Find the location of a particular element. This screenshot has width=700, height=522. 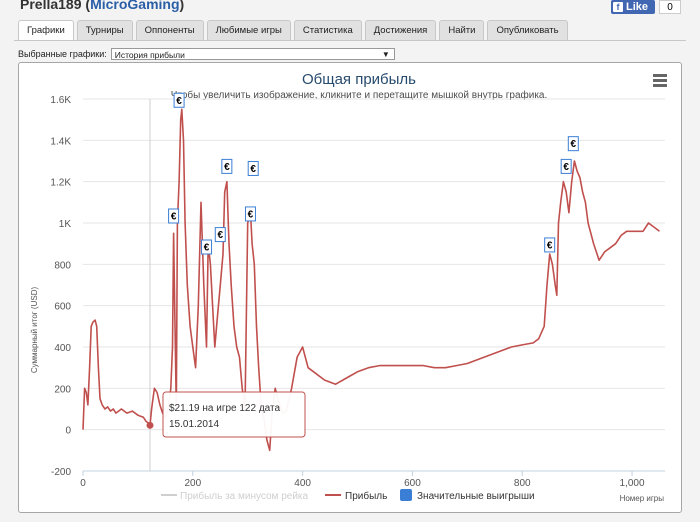

tab-find: Найти is located at coordinates (462, 30).